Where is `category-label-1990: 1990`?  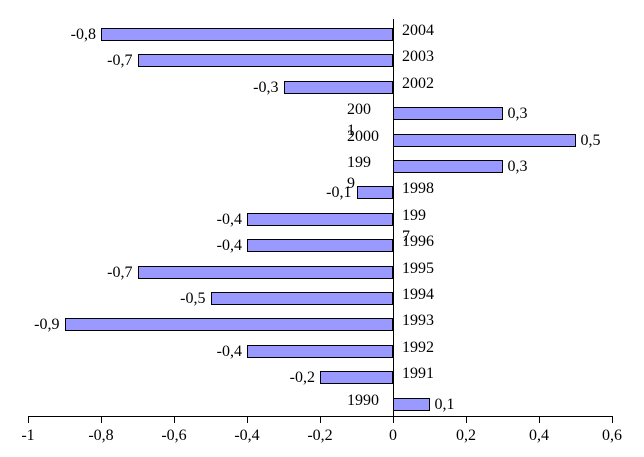
category-label-1990: 1990 is located at coordinates (363, 400).